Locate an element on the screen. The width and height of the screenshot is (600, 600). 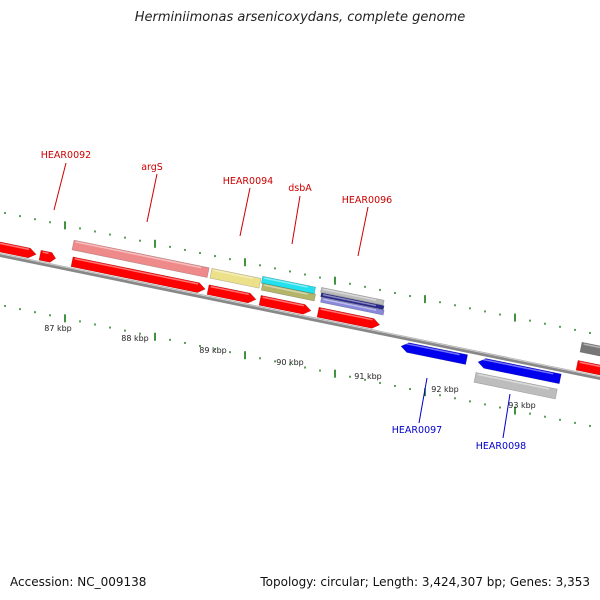
gene-label: HEAR0094 is located at coordinates (248, 181).